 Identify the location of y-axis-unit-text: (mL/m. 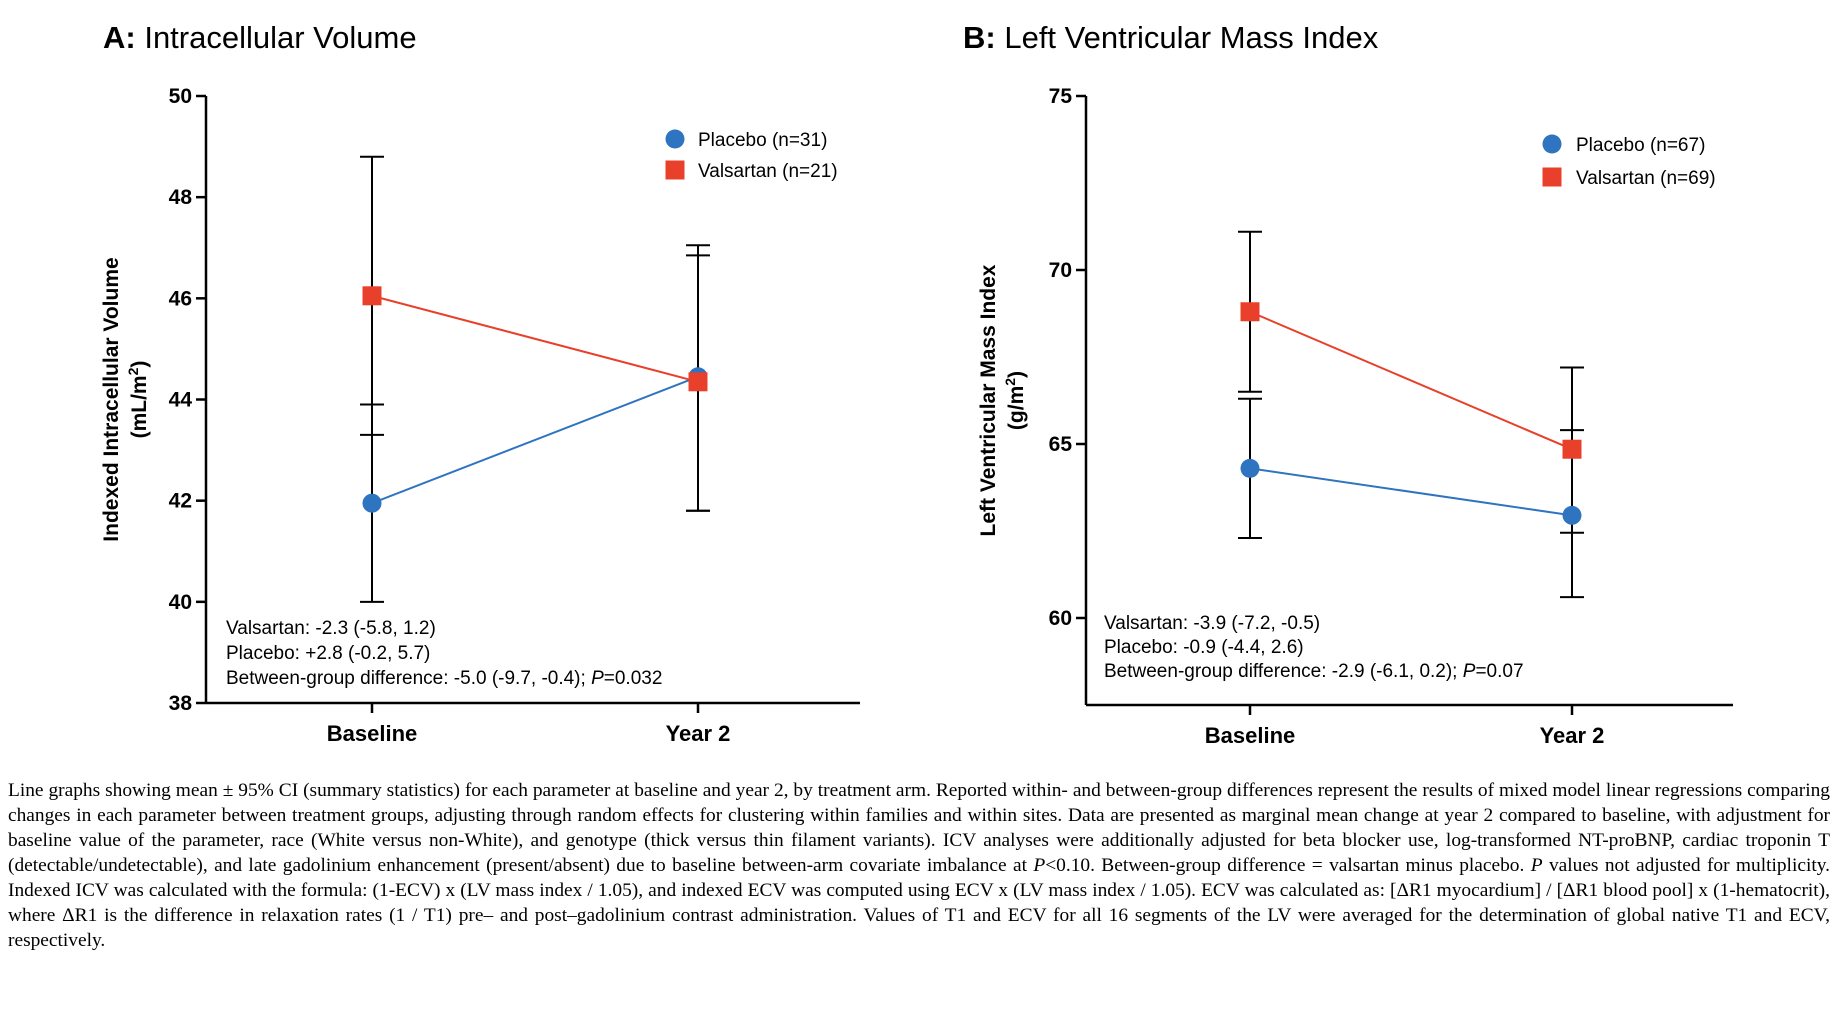
(139, 406).